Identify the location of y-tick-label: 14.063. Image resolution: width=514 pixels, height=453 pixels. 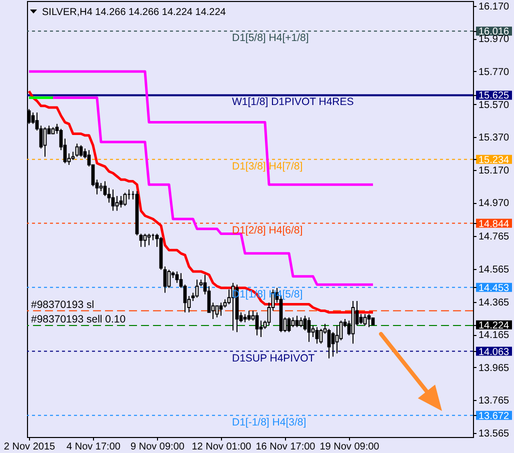
(494, 352).